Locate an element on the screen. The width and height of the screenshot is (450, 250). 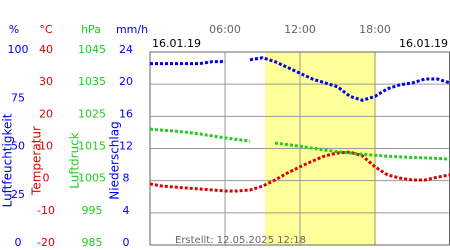
axis-title: Luftfeuchtigkeit is located at coordinates (8, 160).